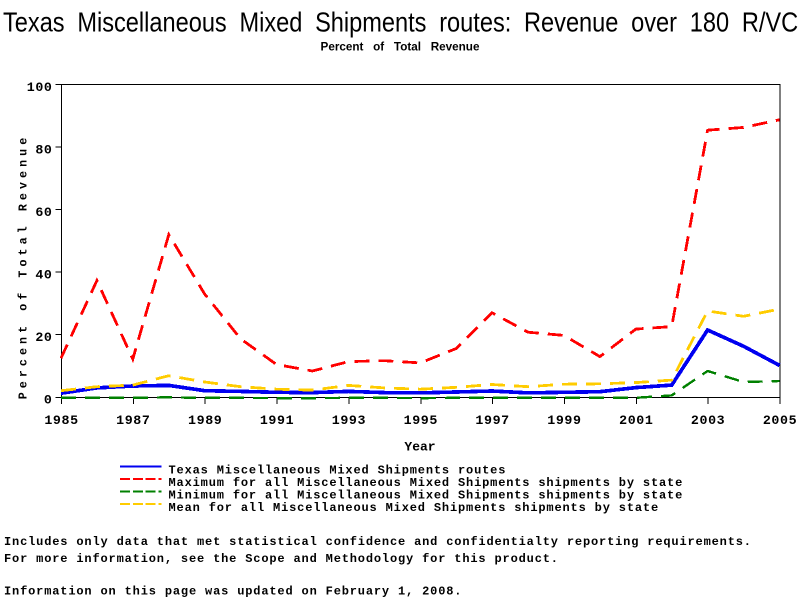 The height and width of the screenshot is (600, 800). Describe the element at coordinates (48, 400) in the screenshot. I see `svg-text: 0` at that location.